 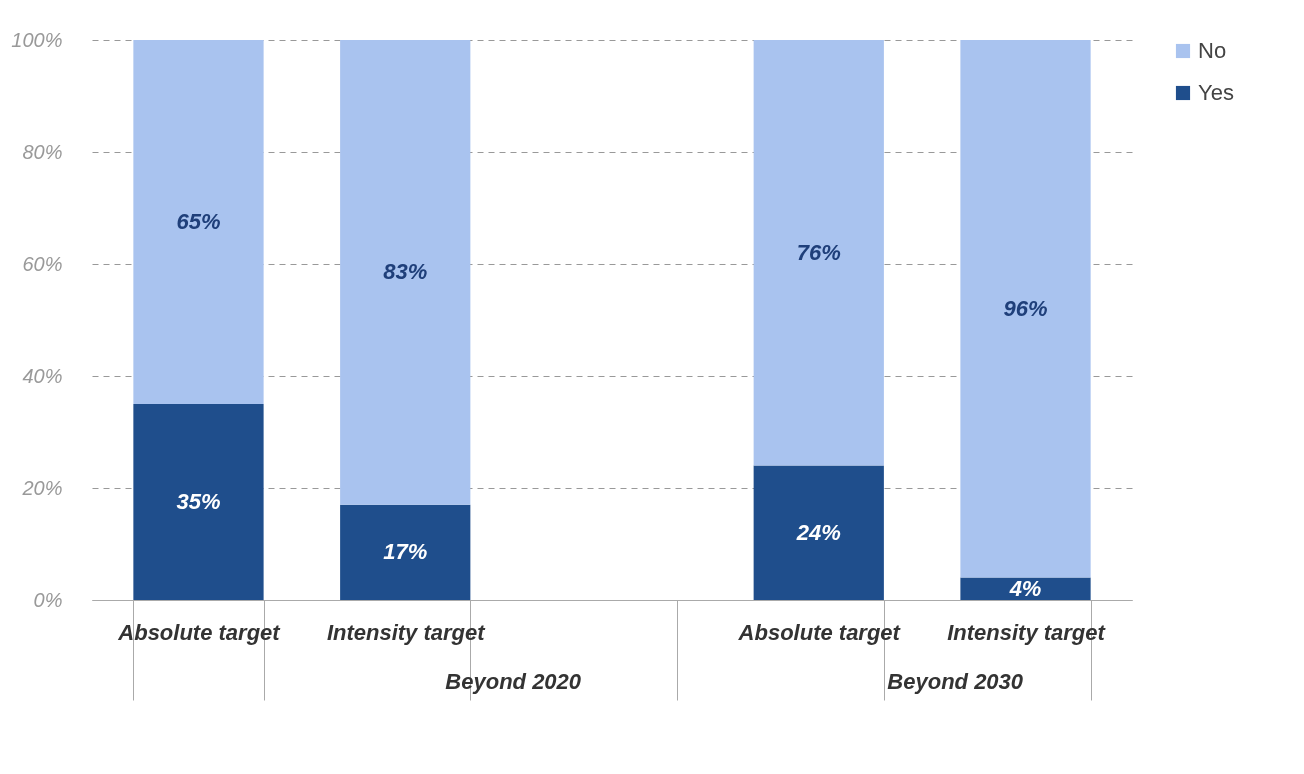 I want to click on data-label: 17%, so click(x=405, y=552).